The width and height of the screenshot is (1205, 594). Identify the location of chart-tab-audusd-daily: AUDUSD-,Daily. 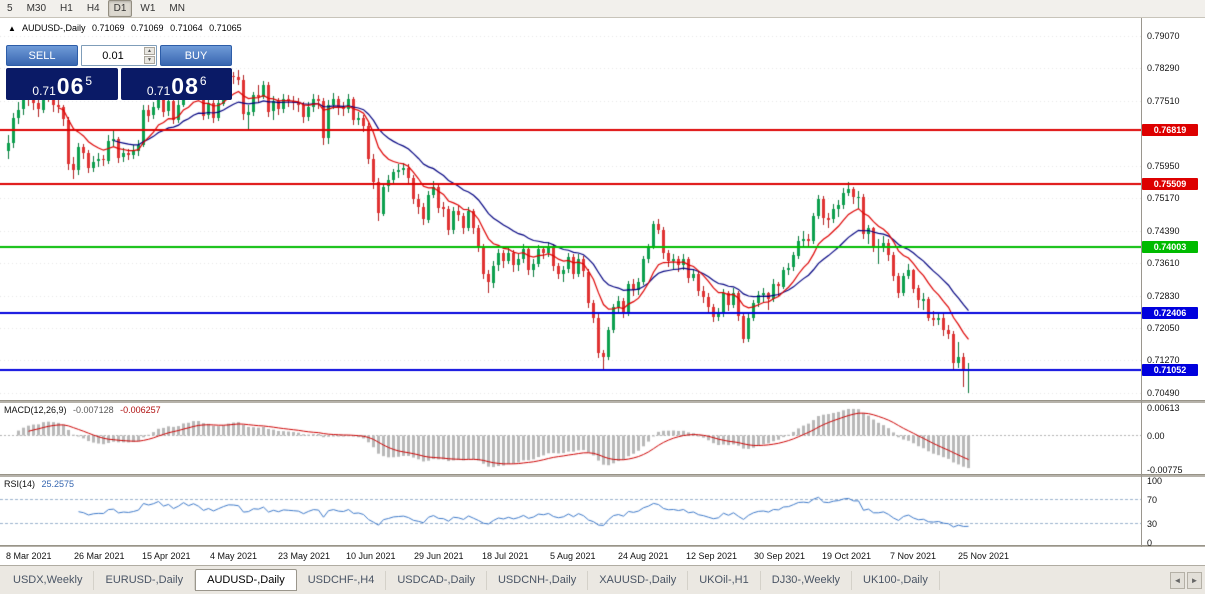
(246, 580).